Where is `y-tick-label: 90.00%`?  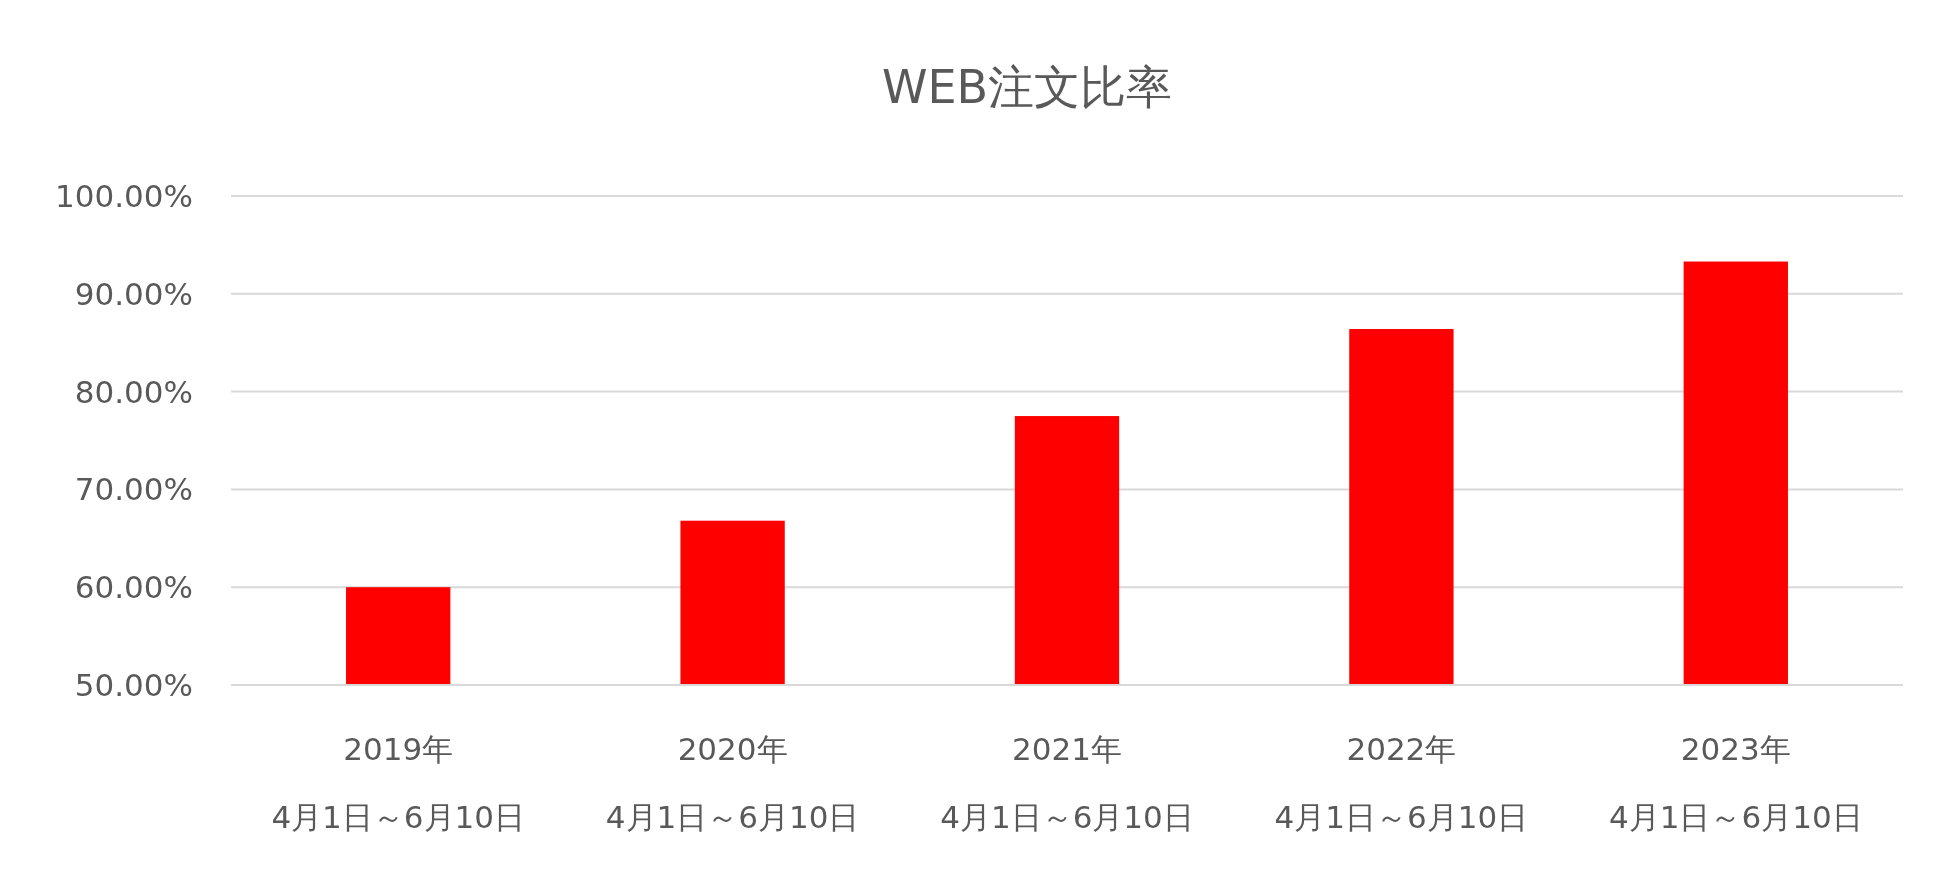 y-tick-label: 90.00% is located at coordinates (133, 293).